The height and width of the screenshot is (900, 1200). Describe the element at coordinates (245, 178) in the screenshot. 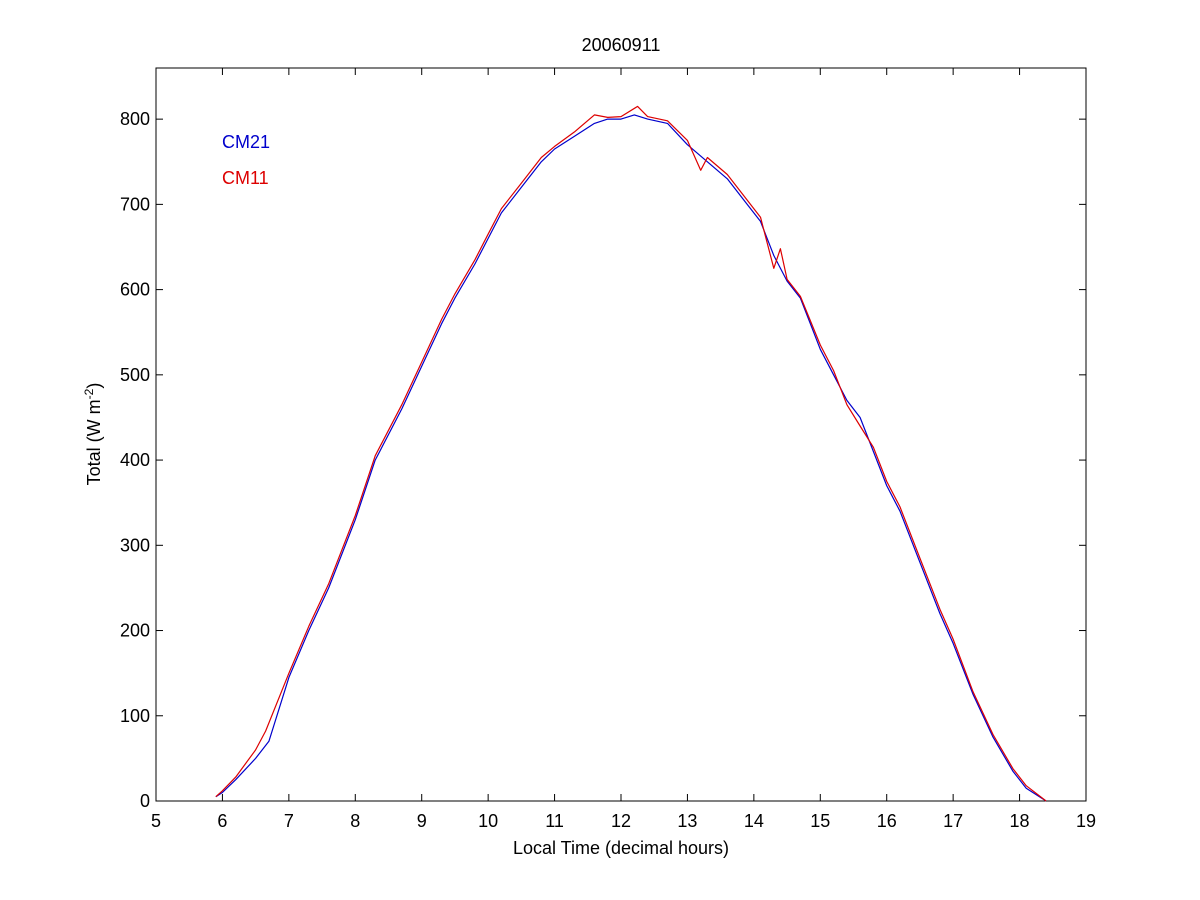

I see `legend-entry-cm11: CM11` at that location.